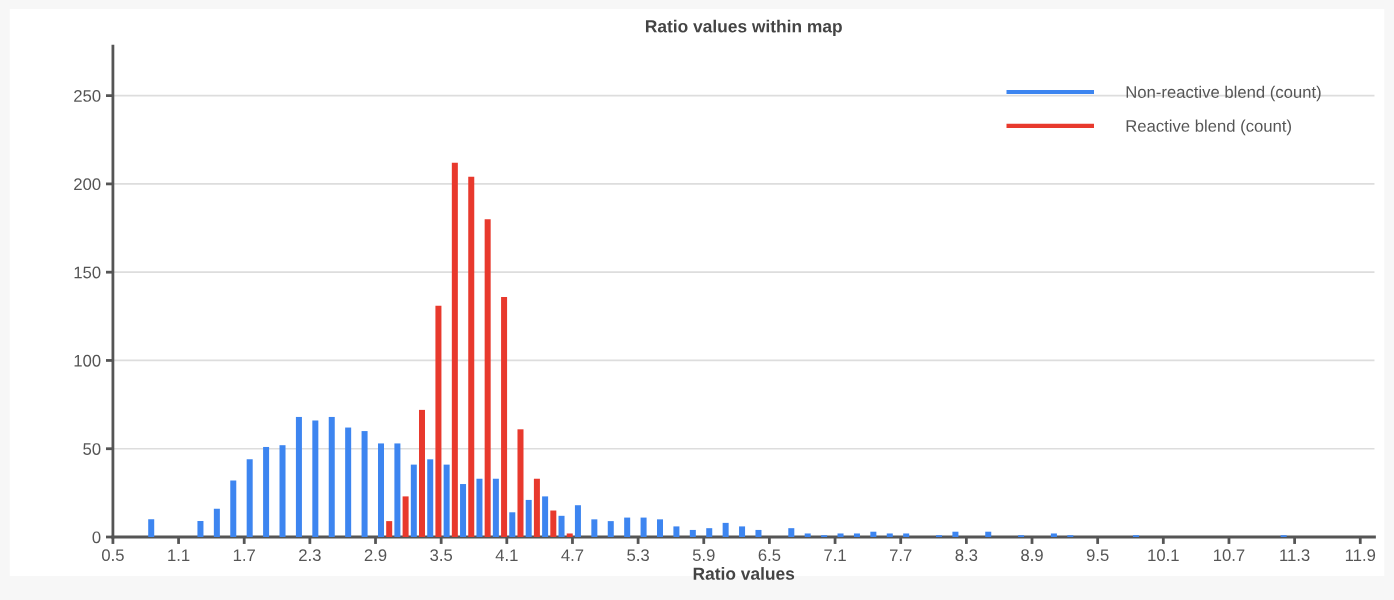 Image resolution: width=1394 pixels, height=600 pixels. I want to click on legend-label: Reactive blend (count), so click(1208, 127).